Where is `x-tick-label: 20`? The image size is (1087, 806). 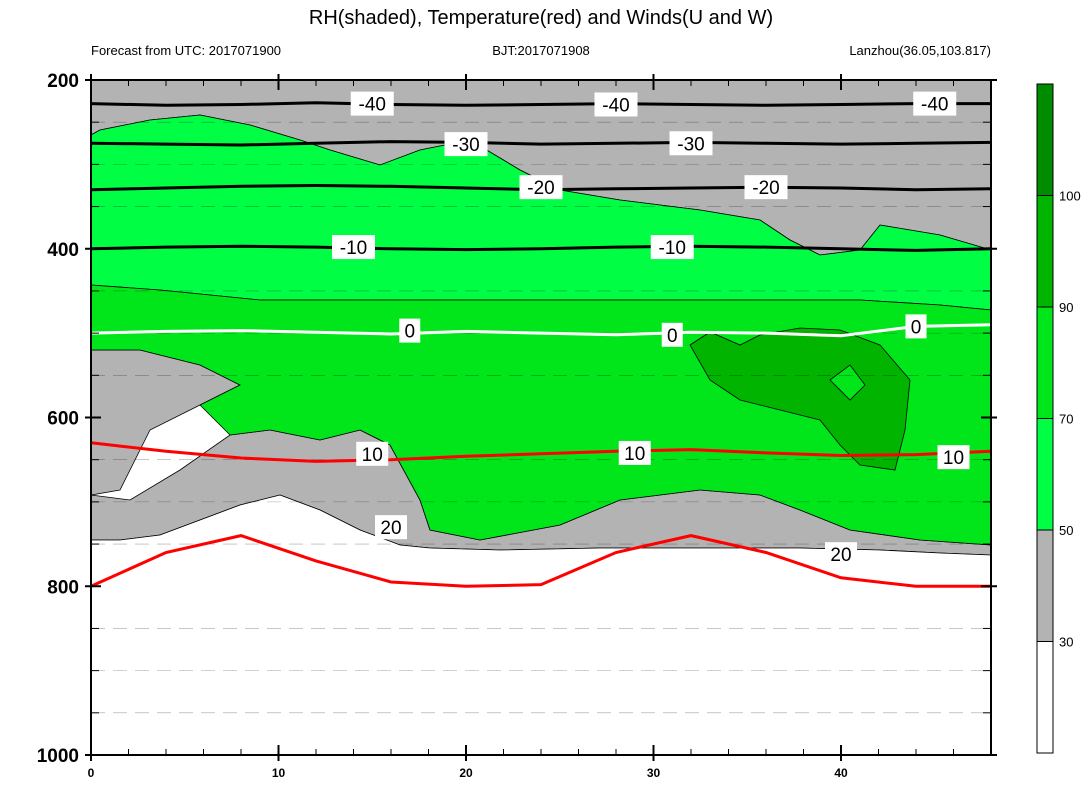
x-tick-label: 20 is located at coordinates (466, 773).